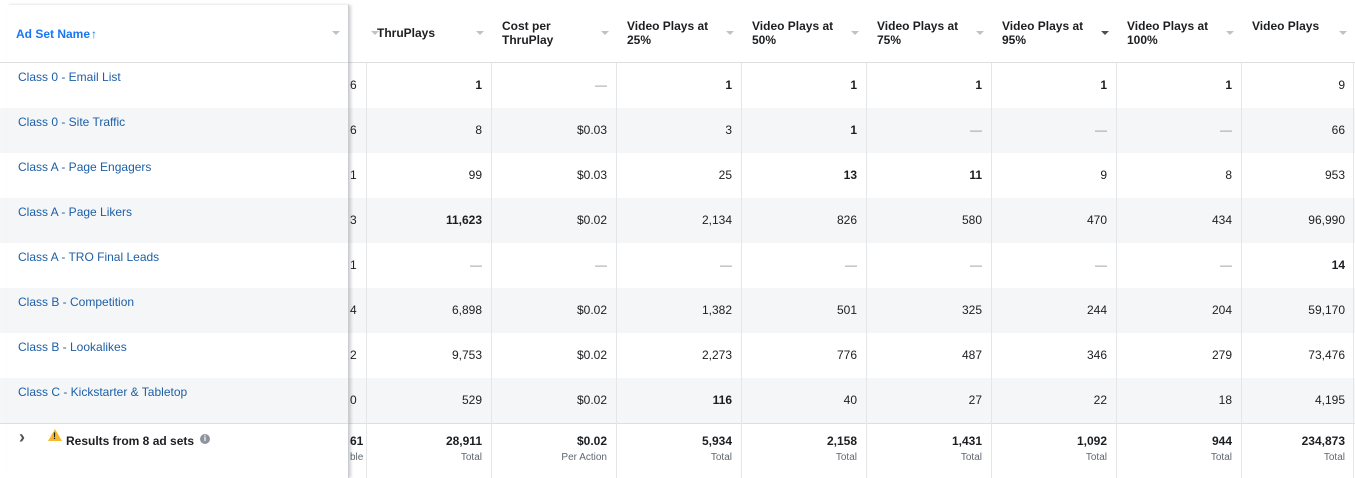 This screenshot has height=478, width=1355. Describe the element at coordinates (679, 33) in the screenshot. I see `column-header: Video Plays at 25%` at that location.